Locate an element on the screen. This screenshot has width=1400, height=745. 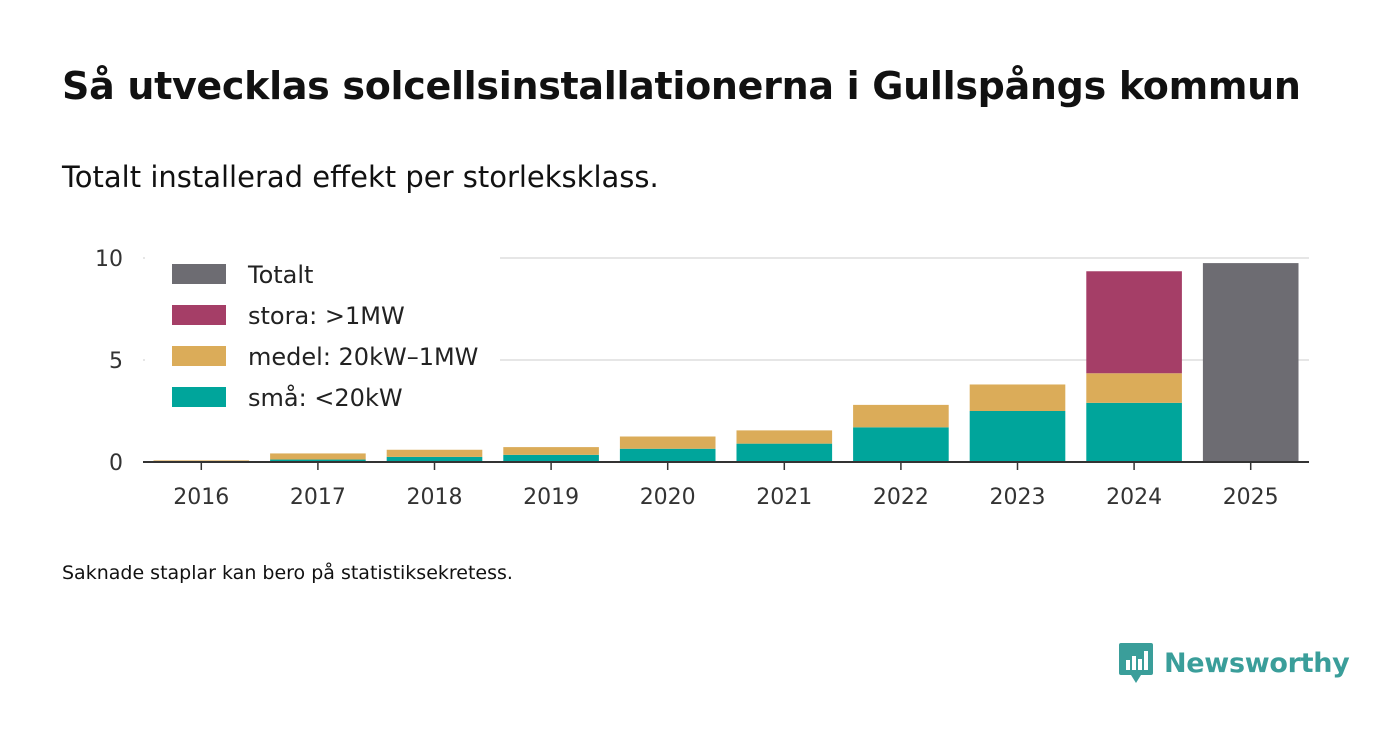
x-tick-label: 2022 is located at coordinates (901, 497).